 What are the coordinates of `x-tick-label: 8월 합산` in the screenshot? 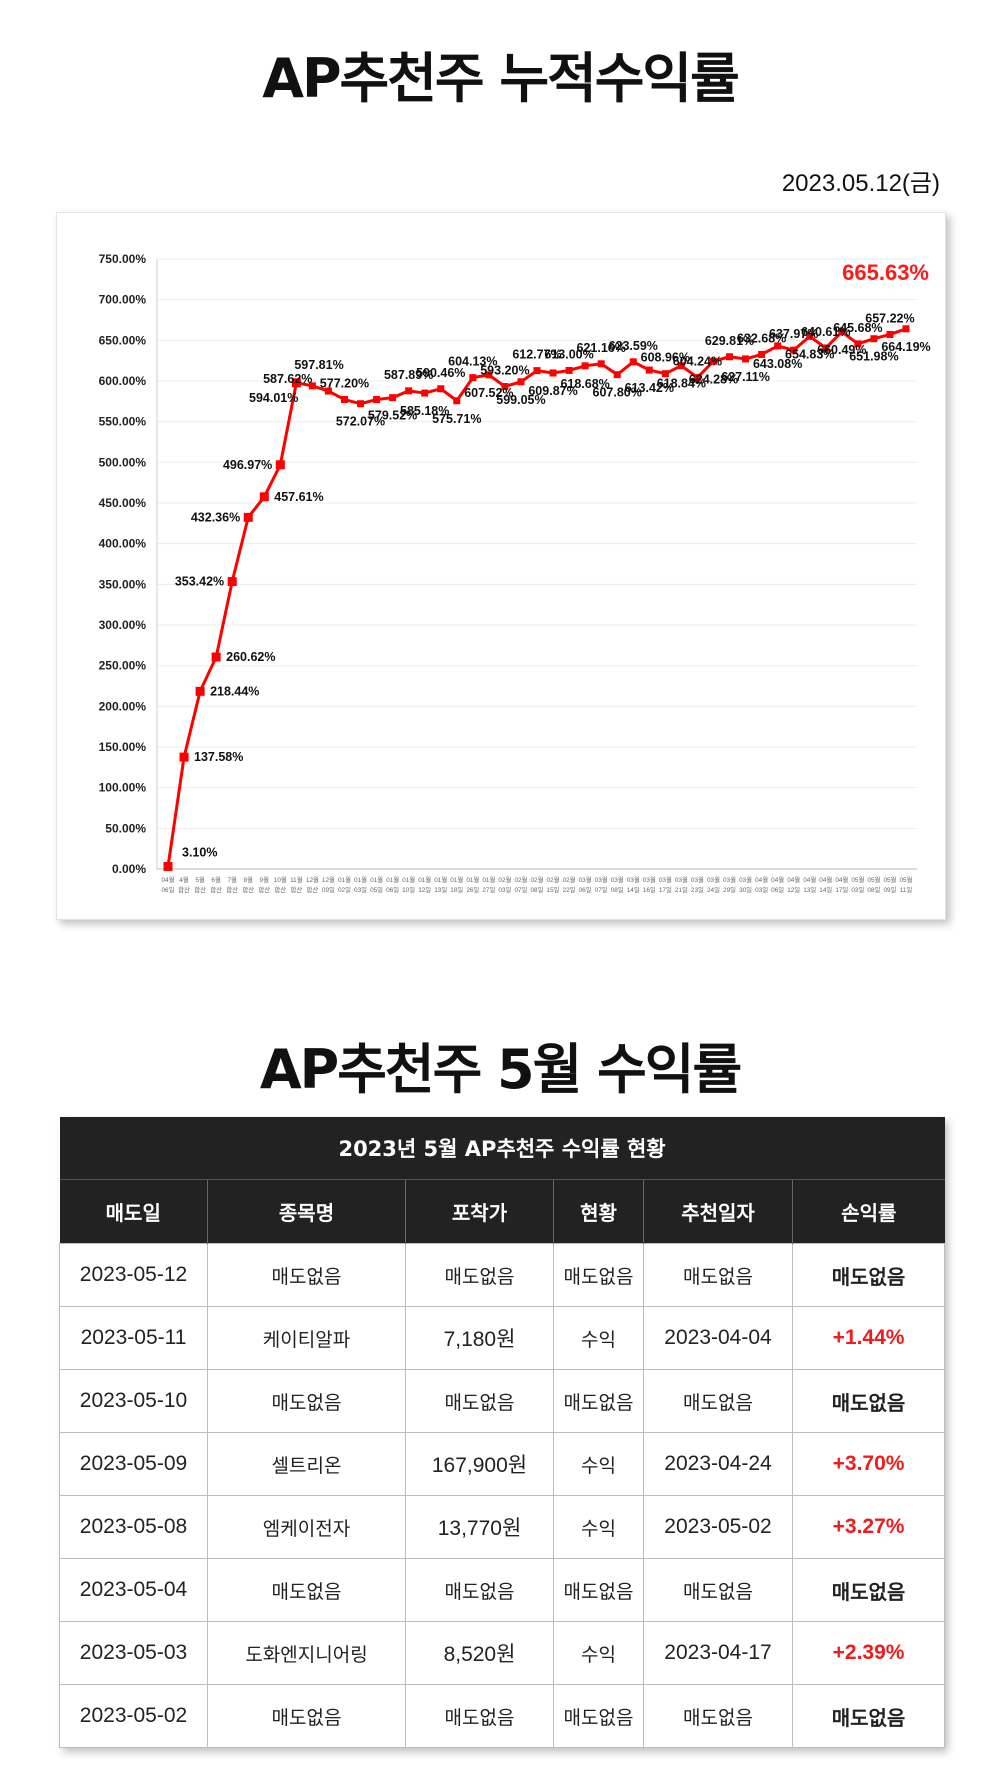 It's located at (248, 884).